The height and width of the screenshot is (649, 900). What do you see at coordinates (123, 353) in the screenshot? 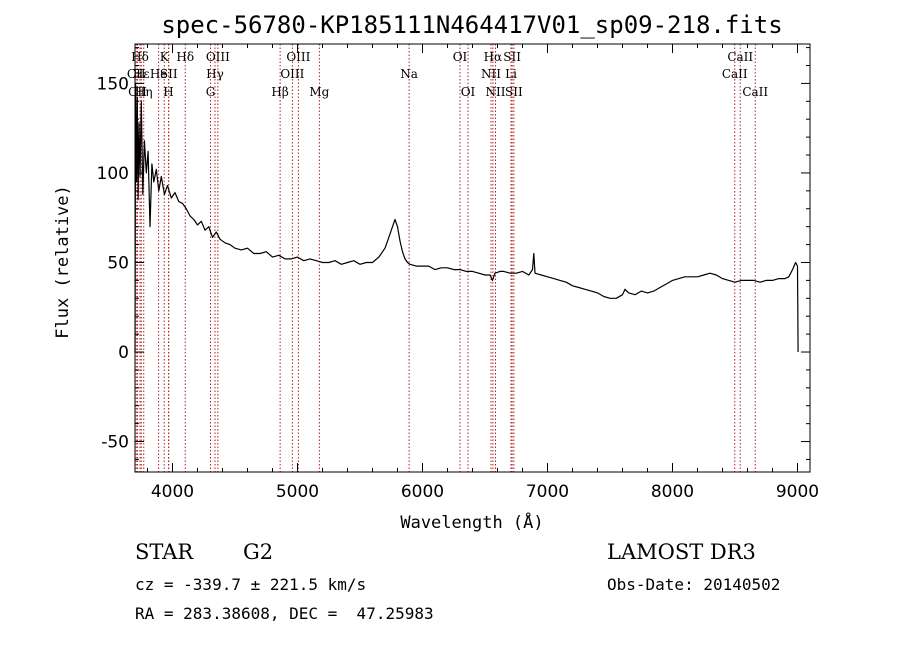
I see `y-tick-label: 0` at bounding box center [123, 353].